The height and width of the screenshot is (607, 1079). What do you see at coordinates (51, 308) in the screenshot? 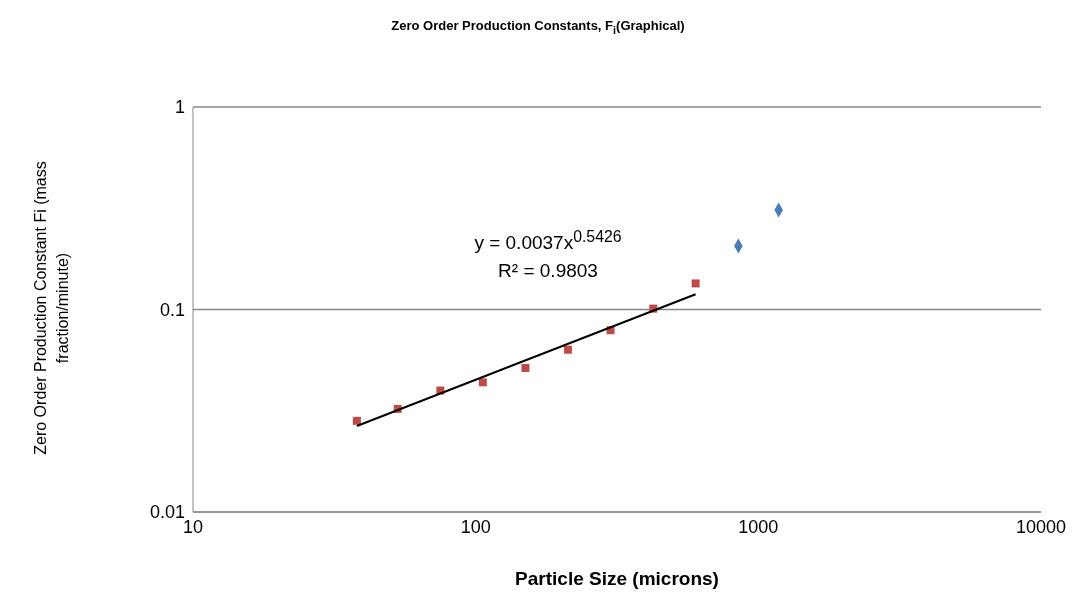
I see `y-axis-title: Zero Order Production Constant Fi (mass fraction/minute)` at bounding box center [51, 308].